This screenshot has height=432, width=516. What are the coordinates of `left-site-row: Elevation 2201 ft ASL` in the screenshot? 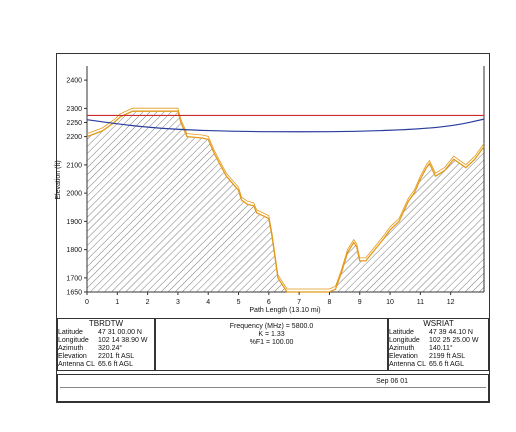 It's located at (106, 357).